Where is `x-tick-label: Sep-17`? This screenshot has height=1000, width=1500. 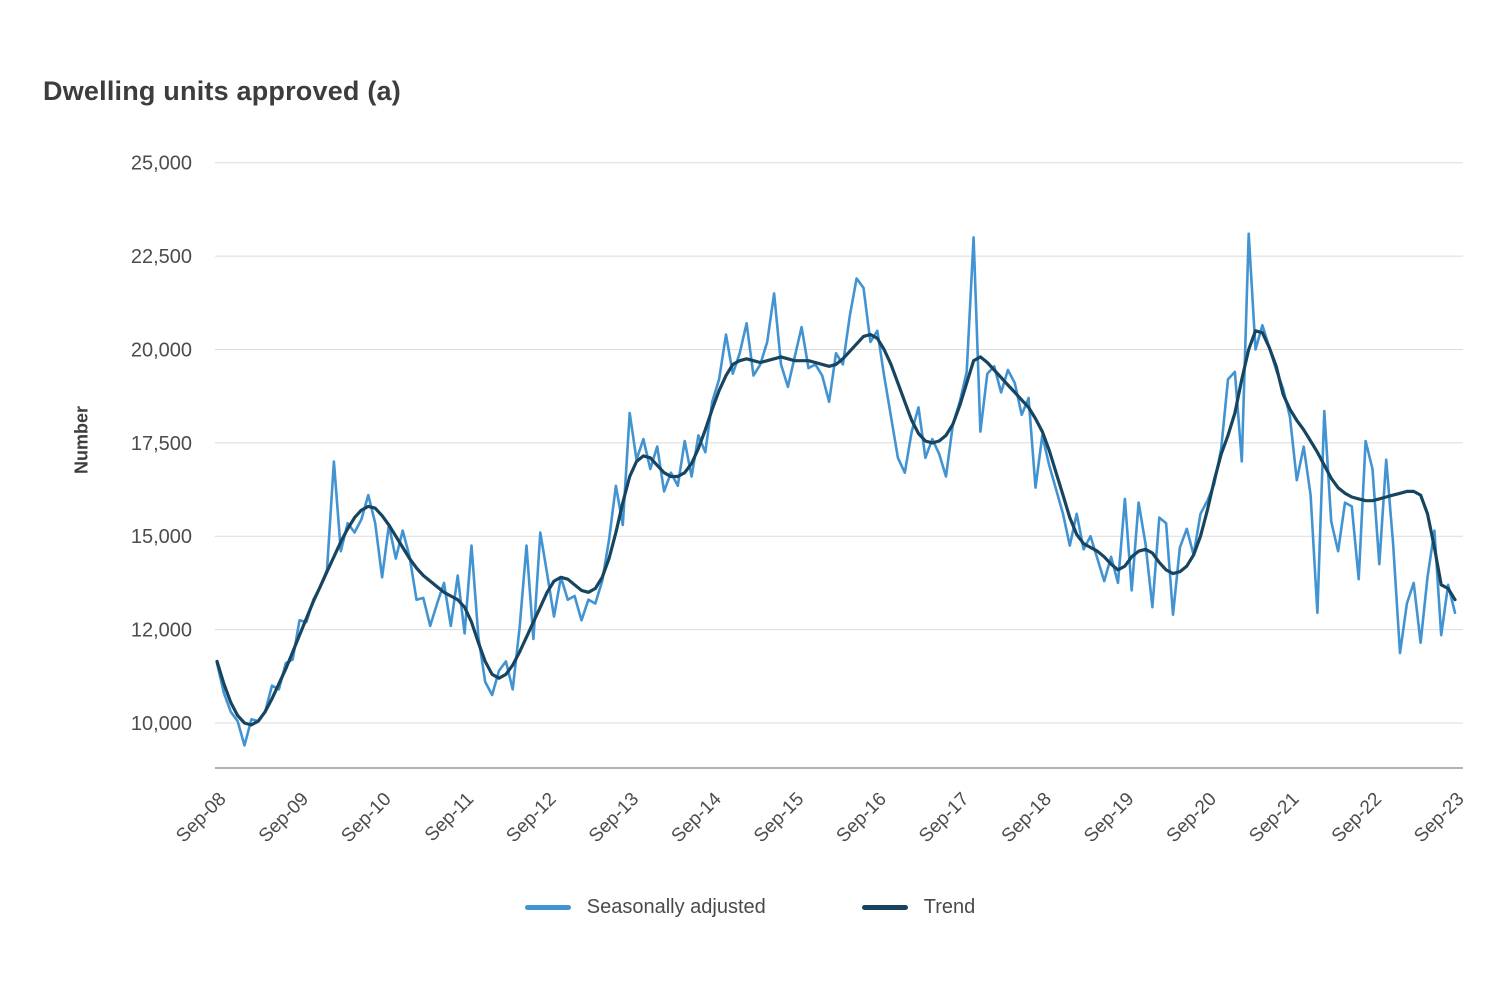 x-tick-label: Sep-17 is located at coordinates (944, 818).